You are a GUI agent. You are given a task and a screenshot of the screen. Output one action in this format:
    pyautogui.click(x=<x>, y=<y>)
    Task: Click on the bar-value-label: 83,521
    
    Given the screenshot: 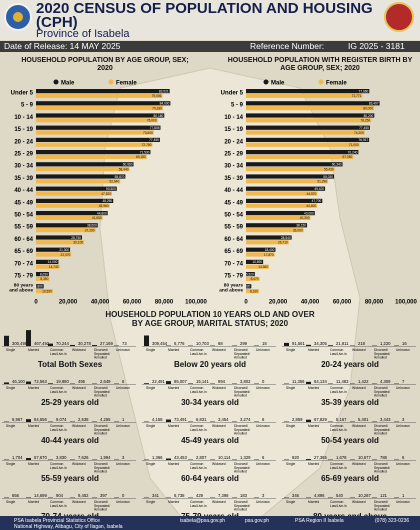 What is the action you would take?
    pyautogui.click(x=164, y=91)
    